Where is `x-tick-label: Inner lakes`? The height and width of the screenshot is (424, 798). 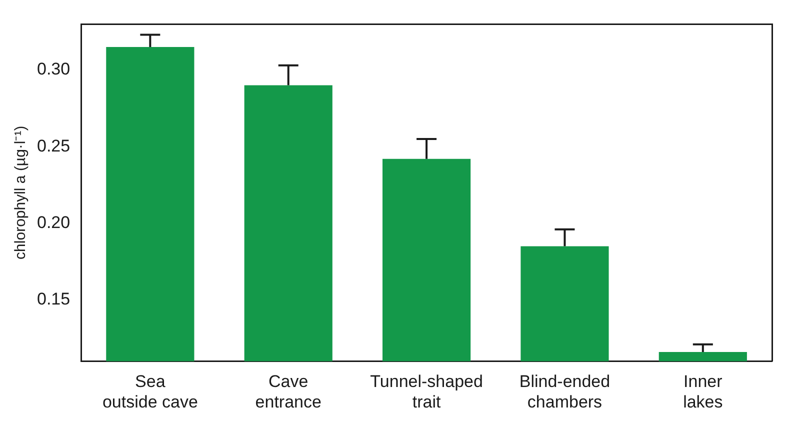 x-tick-label: Inner lakes is located at coordinates (703, 392).